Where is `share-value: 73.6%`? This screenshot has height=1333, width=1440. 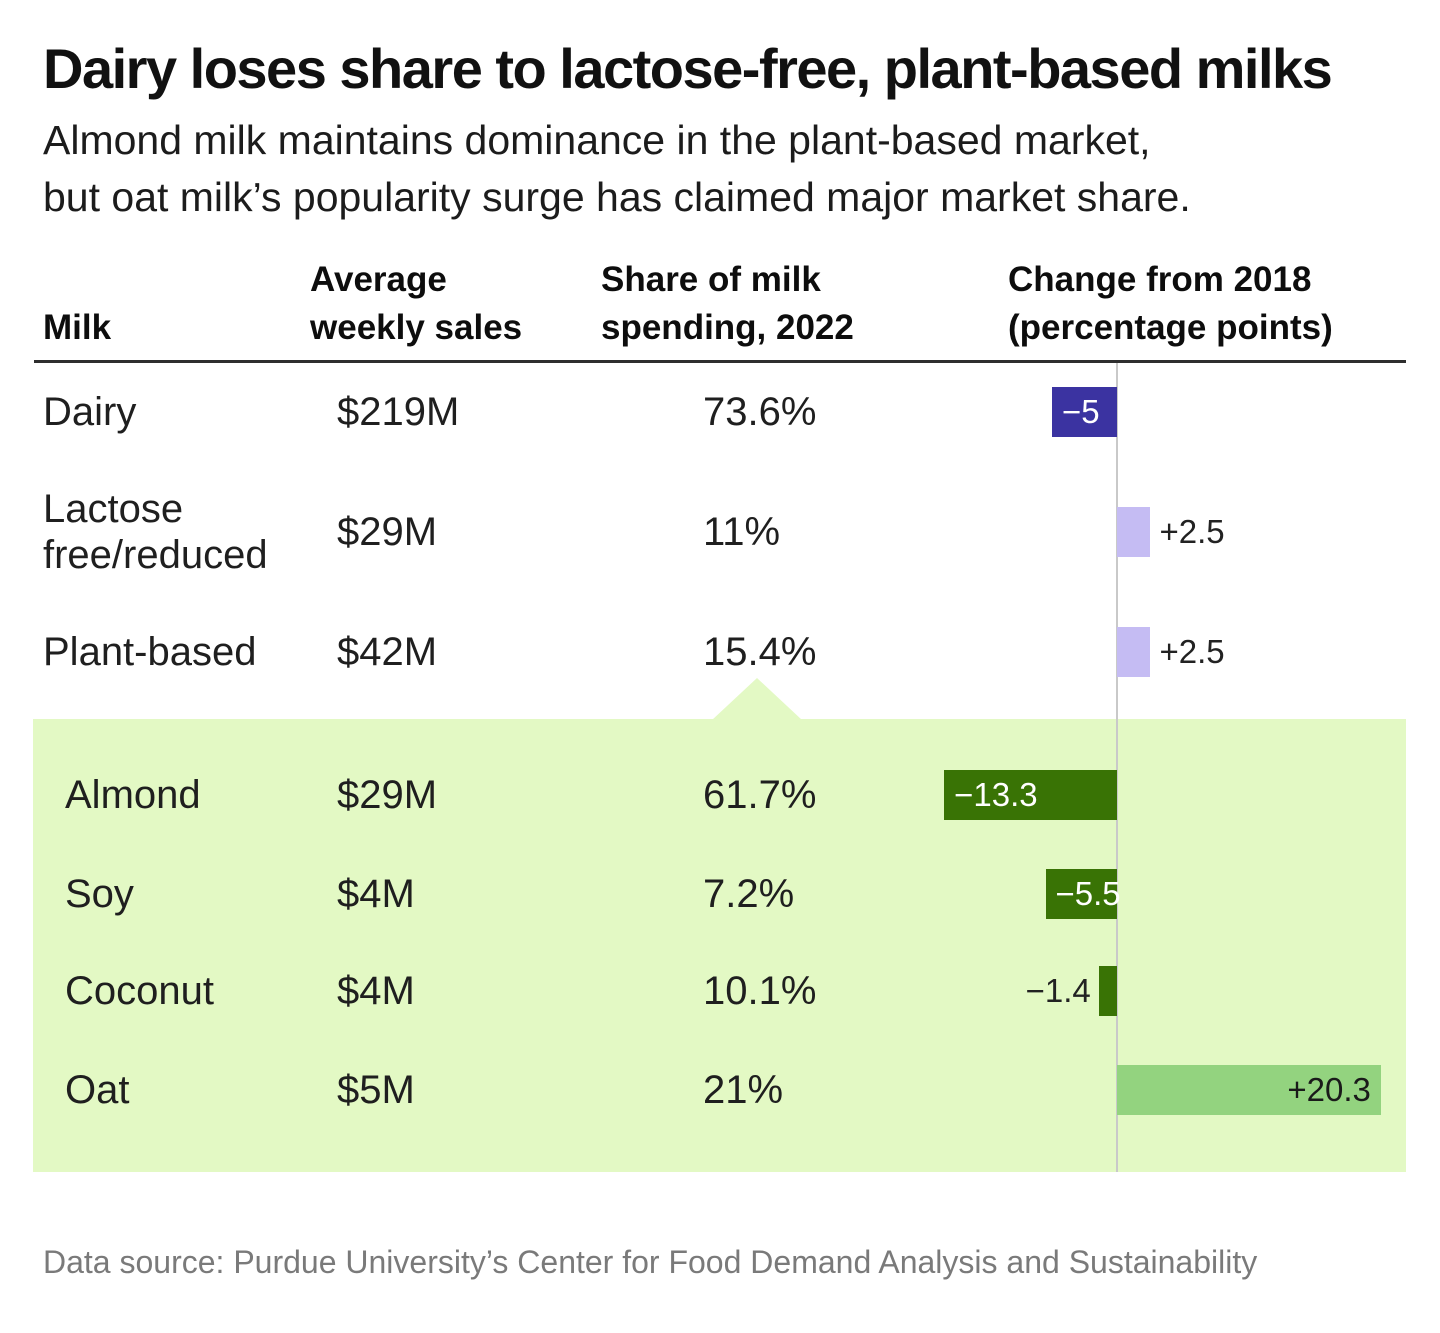 share-value: 73.6% is located at coordinates (760, 412).